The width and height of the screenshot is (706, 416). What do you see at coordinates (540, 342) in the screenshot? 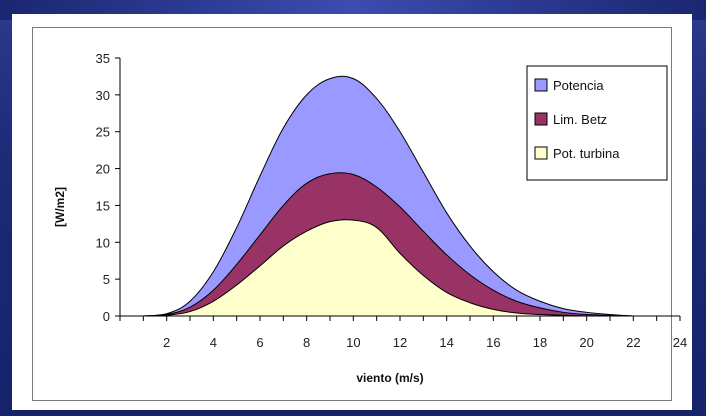
I see `x-tick-label: 18` at bounding box center [540, 342].